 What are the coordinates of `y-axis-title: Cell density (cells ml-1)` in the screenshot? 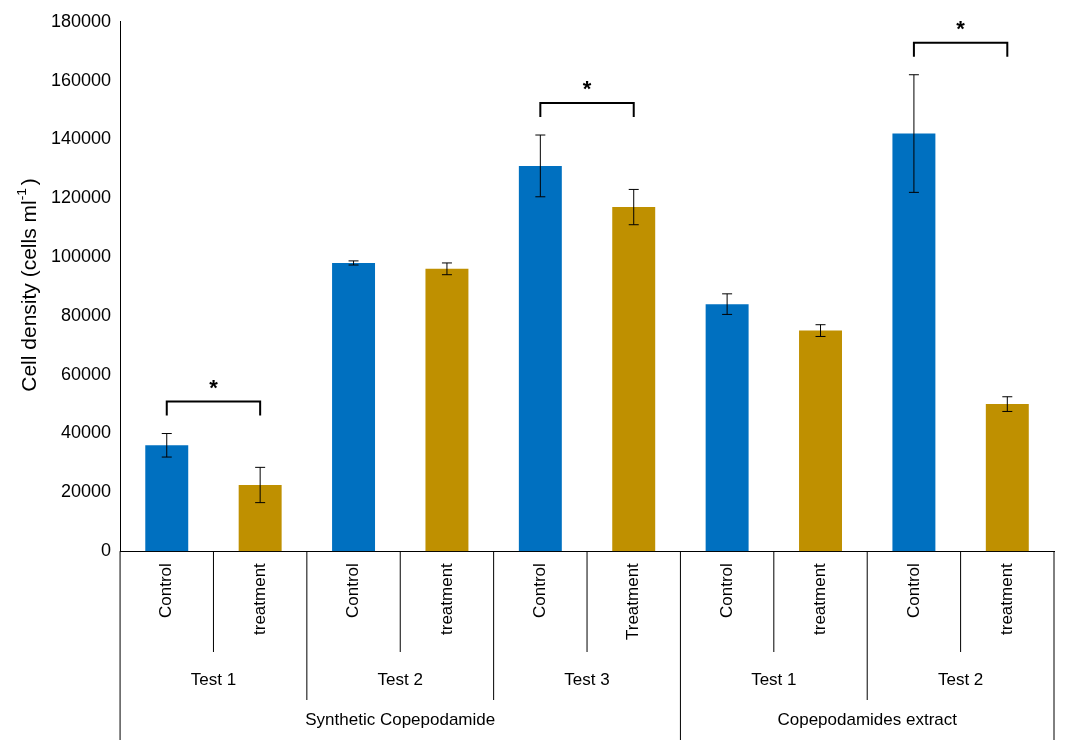 It's located at (27, 285).